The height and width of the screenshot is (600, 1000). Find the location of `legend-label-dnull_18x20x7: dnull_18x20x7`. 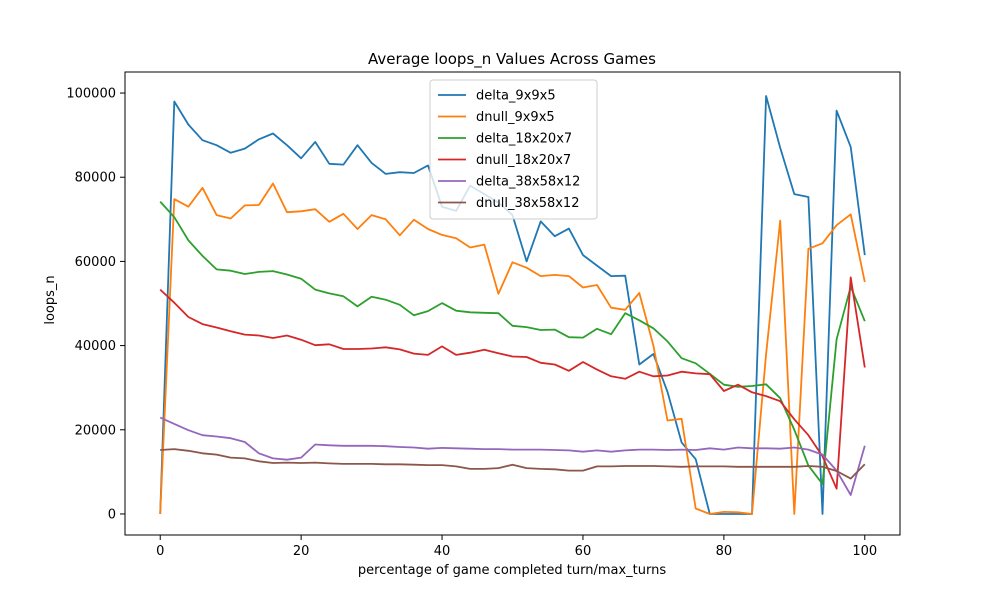

legend-label-dnull_18x20x7: dnull_18x20x7 is located at coordinates (523, 160).